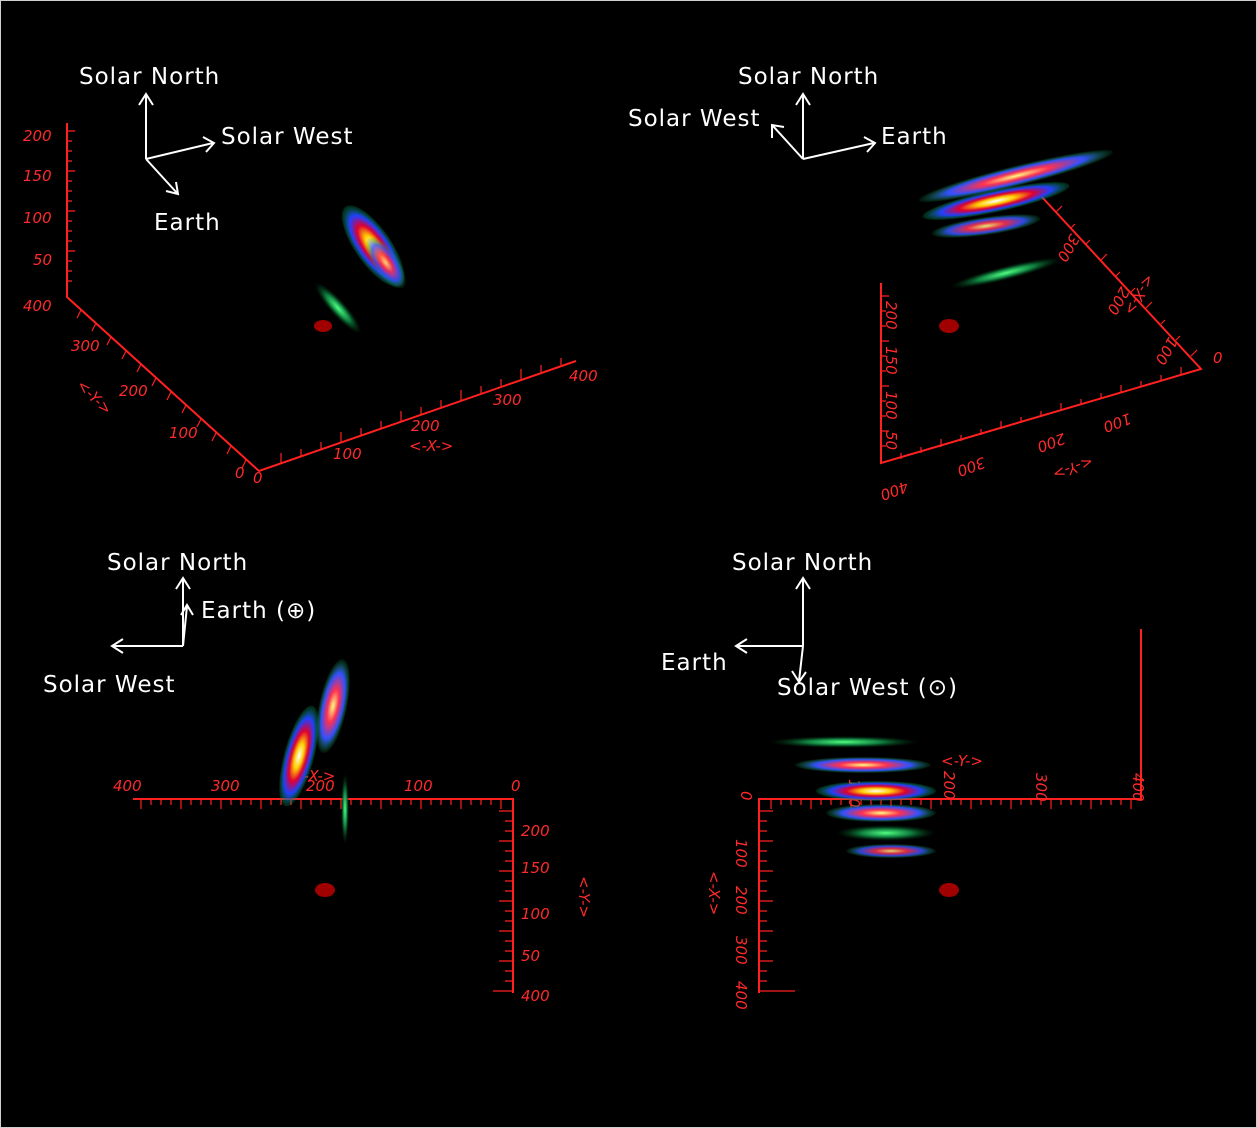  I want to click on y-tick-label: 50, so click(530, 956).